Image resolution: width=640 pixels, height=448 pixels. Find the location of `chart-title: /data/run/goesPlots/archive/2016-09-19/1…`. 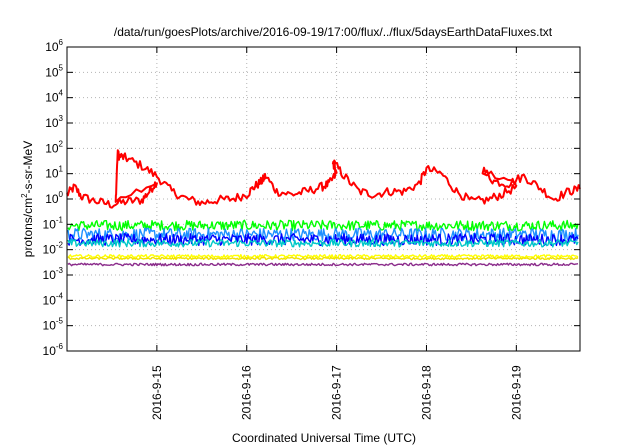

chart-title: /data/run/goesPlots/archive/2016-09-19/1… is located at coordinates (333, 32).